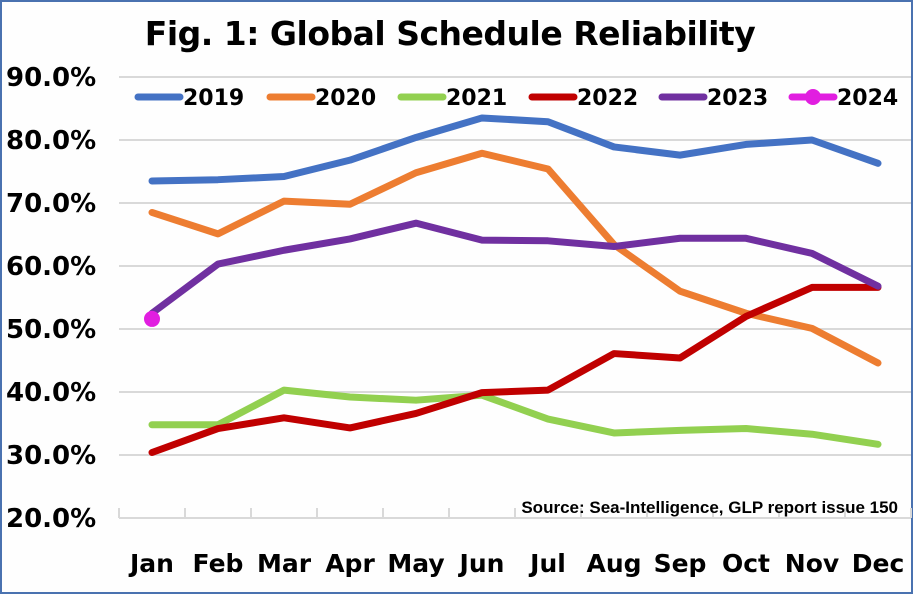 The image size is (913, 594). What do you see at coordinates (51, 330) in the screenshot?
I see `y-tick-label: 50.0%` at bounding box center [51, 330].